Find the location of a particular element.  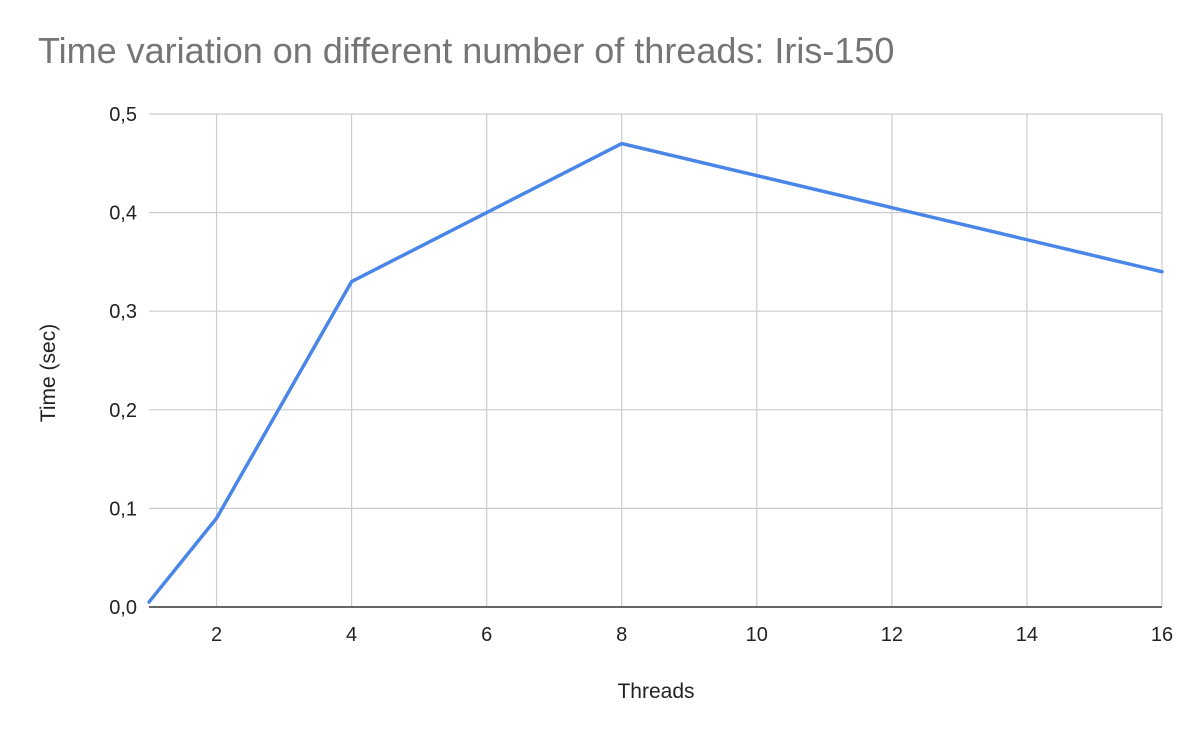

y-tick-label: 0,3 is located at coordinates (123, 312).